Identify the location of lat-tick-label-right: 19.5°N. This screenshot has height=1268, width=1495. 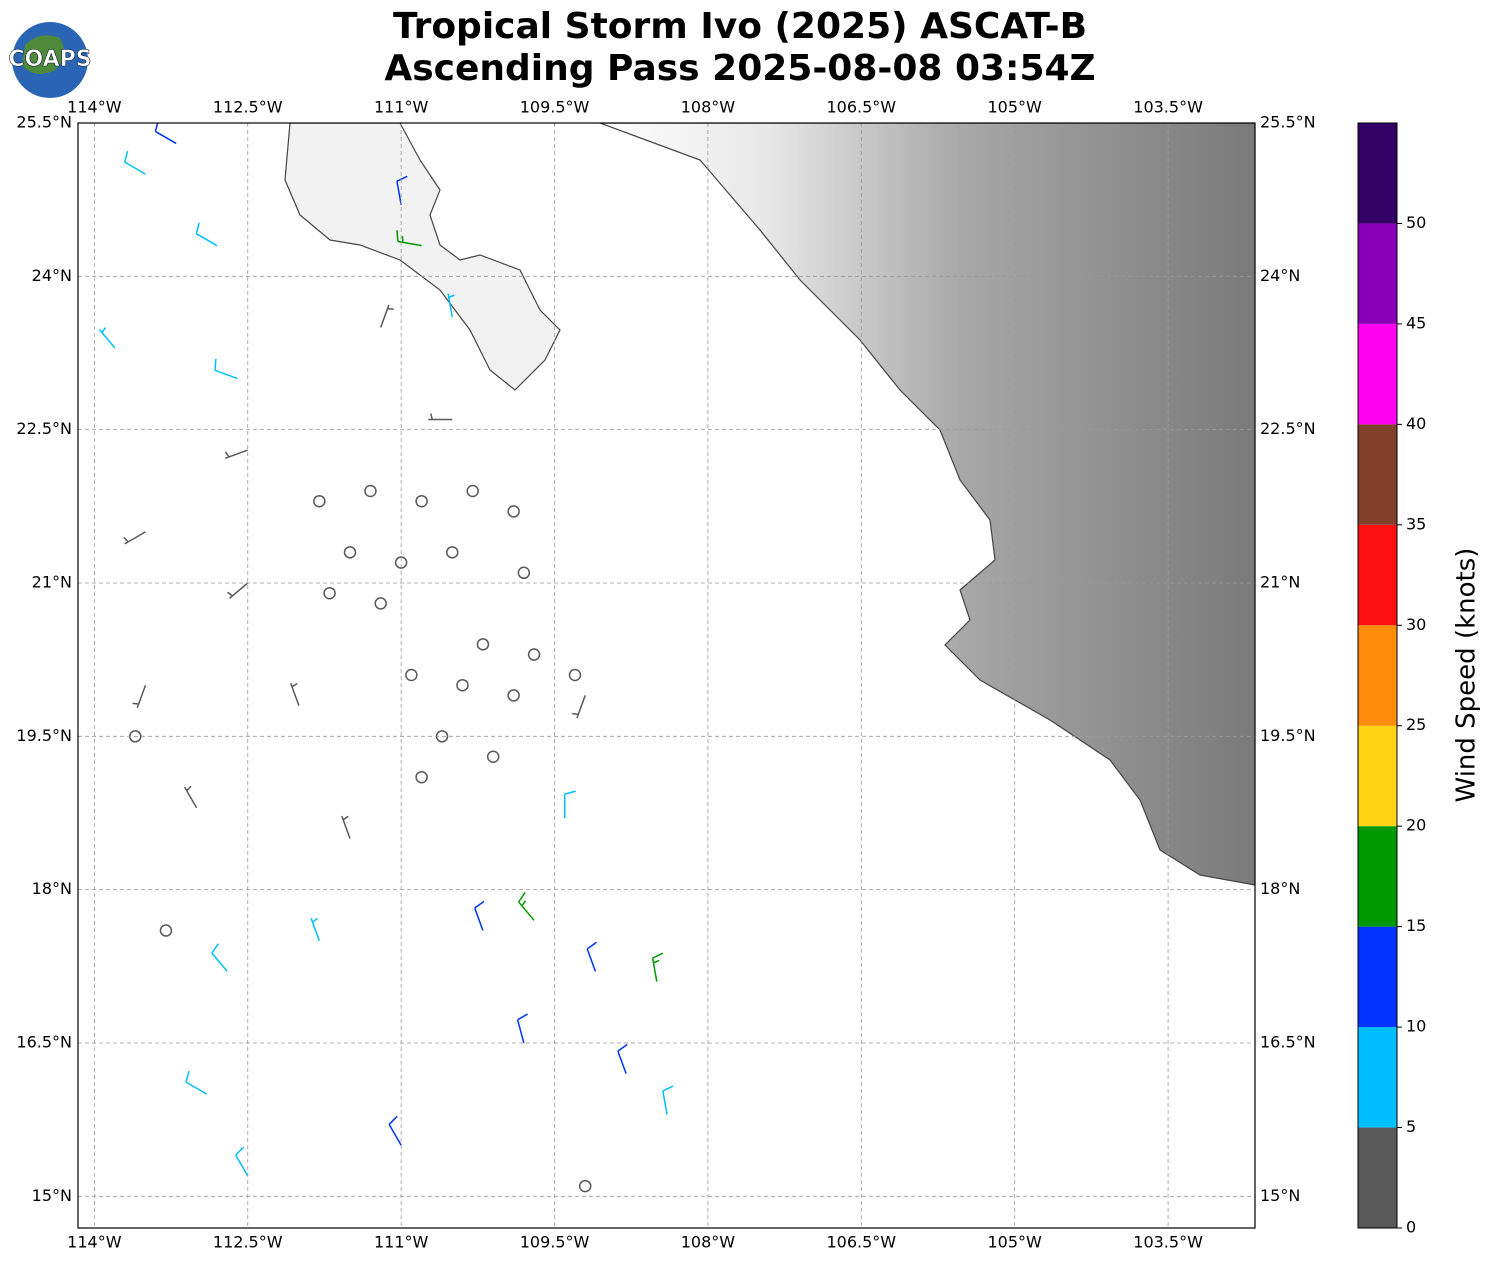
(1288, 735).